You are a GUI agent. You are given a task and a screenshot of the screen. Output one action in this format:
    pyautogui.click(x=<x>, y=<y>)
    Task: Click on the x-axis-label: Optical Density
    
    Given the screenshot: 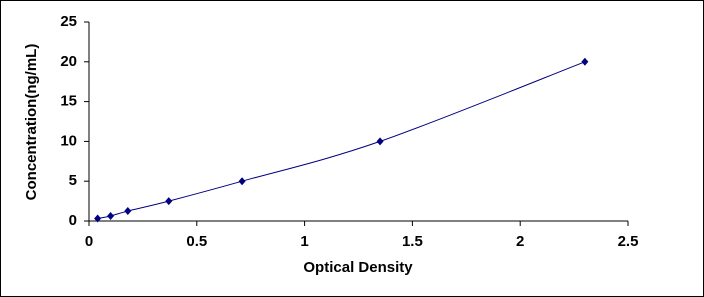 What is the action you would take?
    pyautogui.click(x=358, y=267)
    